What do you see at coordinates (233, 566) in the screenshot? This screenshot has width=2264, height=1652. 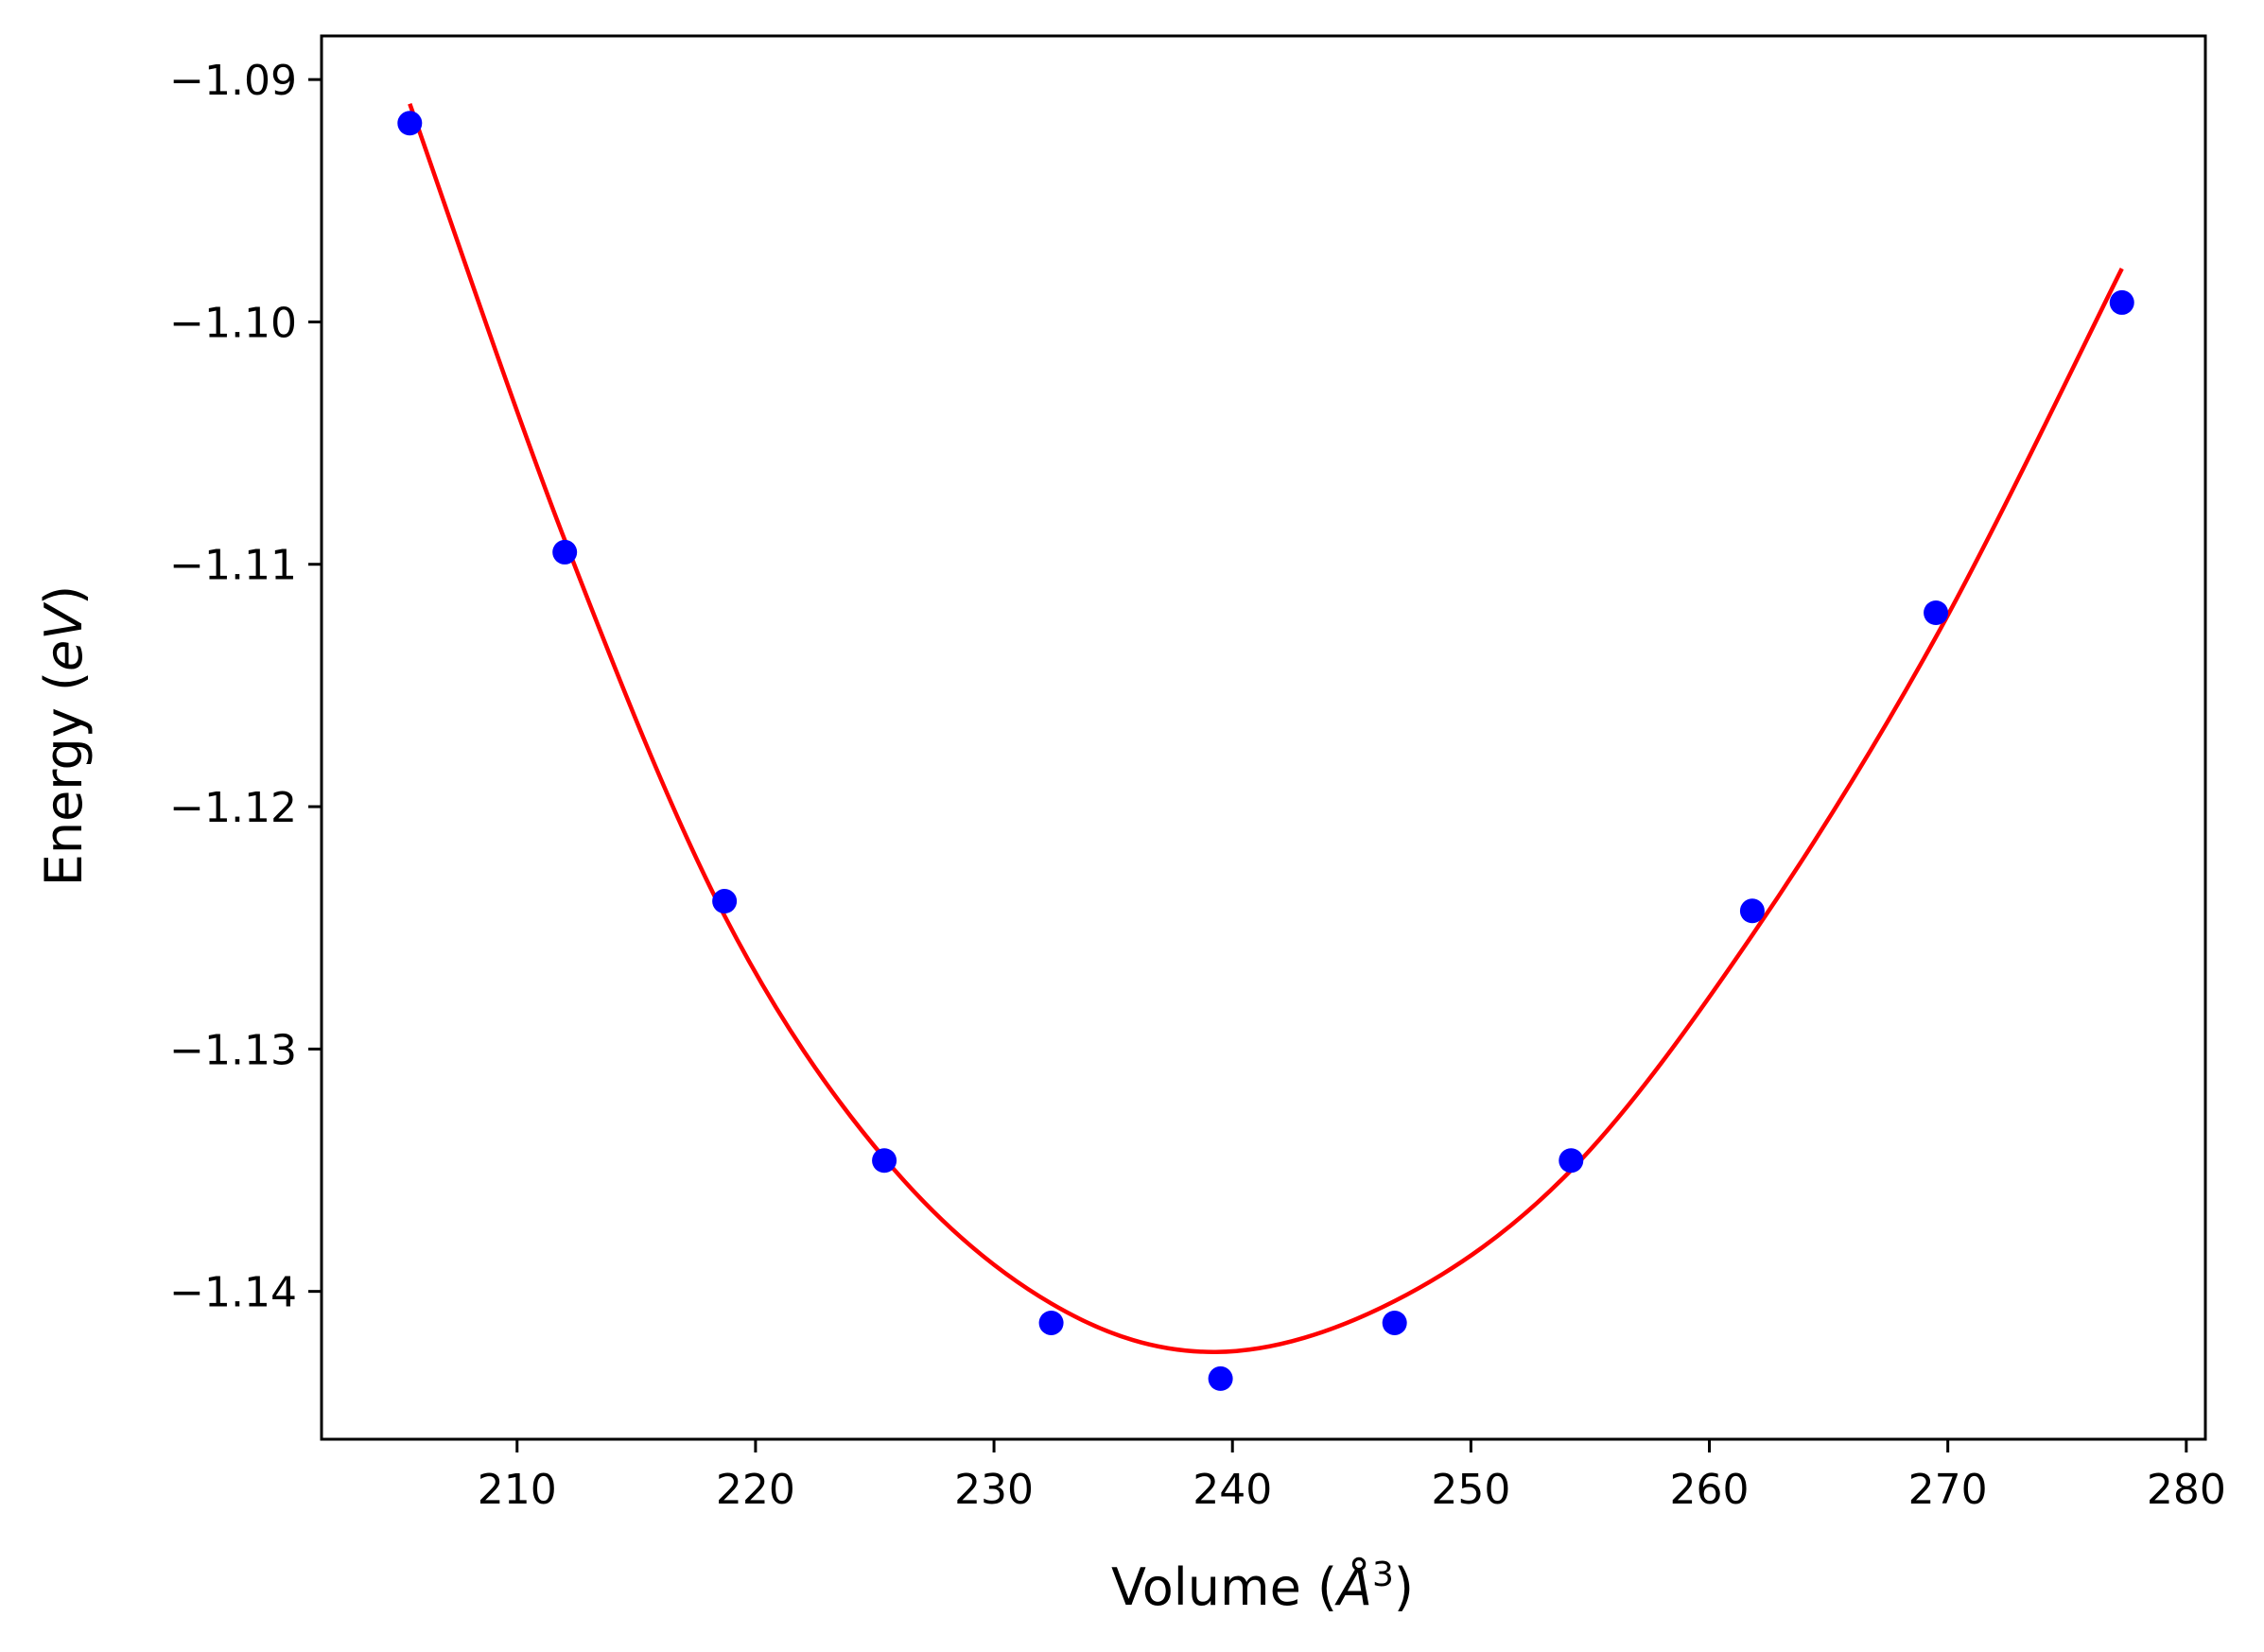 I see `y-tick-label: −1.11` at bounding box center [233, 566].